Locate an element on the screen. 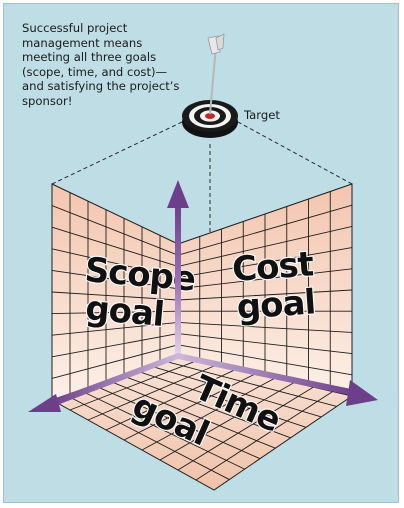  cost-goal-label: Cost goal is located at coordinates (274, 286).